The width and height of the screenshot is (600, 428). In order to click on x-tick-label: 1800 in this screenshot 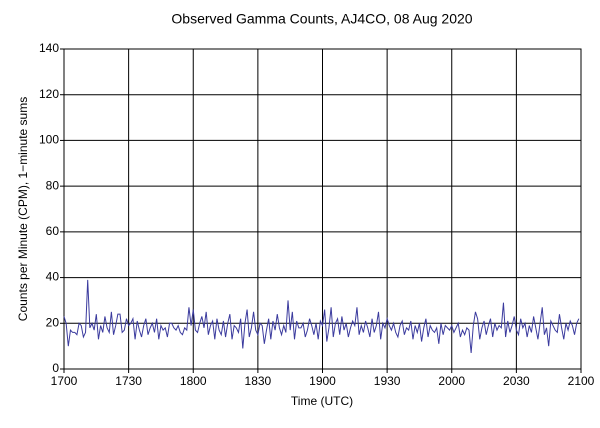, I will do `click(193, 381)`.